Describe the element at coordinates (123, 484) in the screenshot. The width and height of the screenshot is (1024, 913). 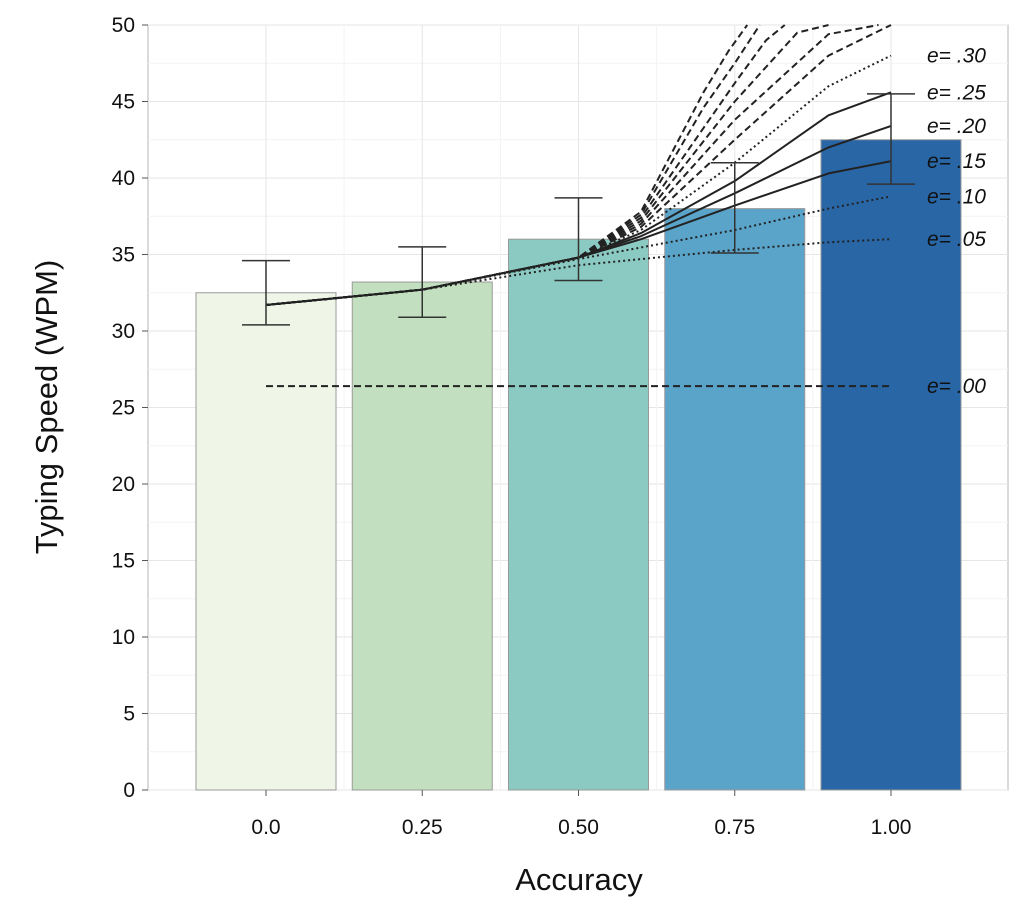
I see `y-tick-label: 20` at that location.